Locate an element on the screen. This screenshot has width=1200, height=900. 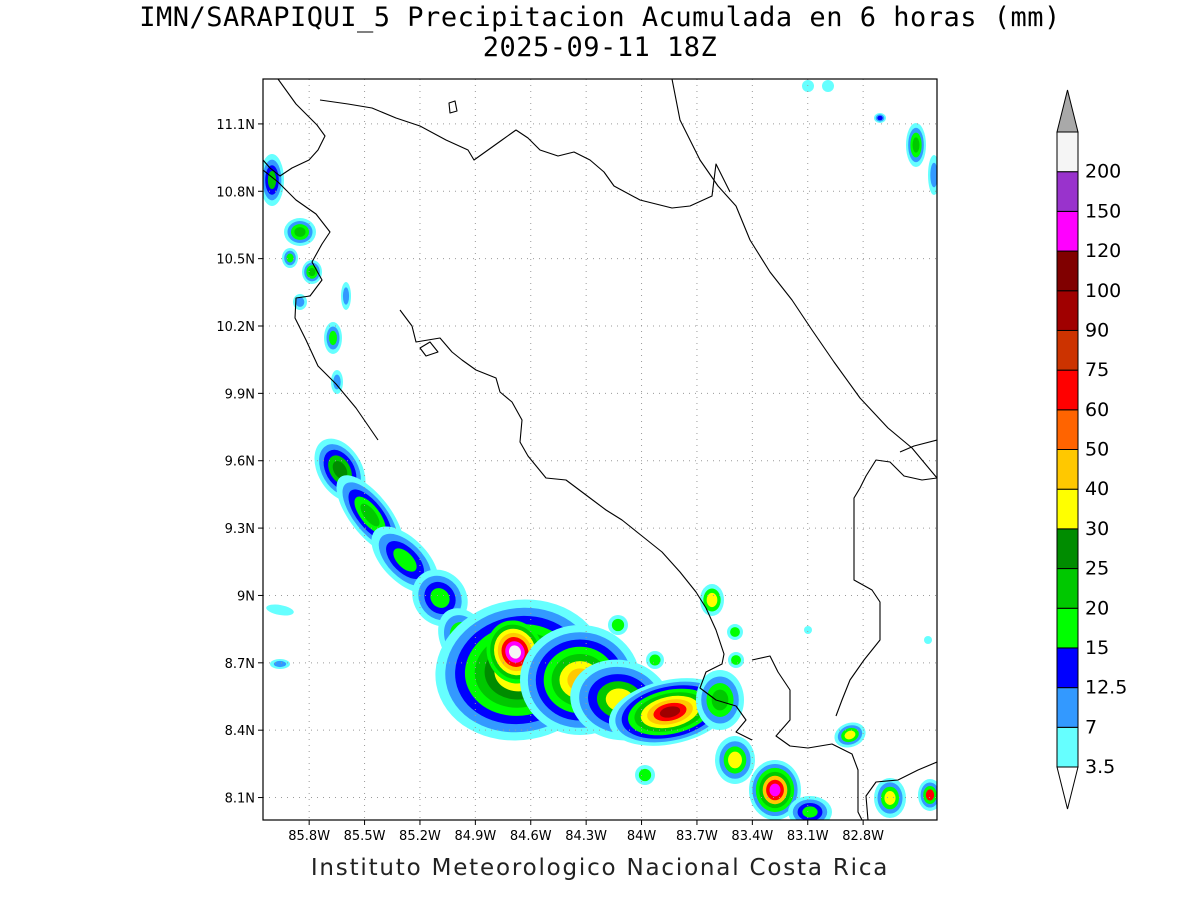
lat-tick-label: 10.8N is located at coordinates (235, 192).